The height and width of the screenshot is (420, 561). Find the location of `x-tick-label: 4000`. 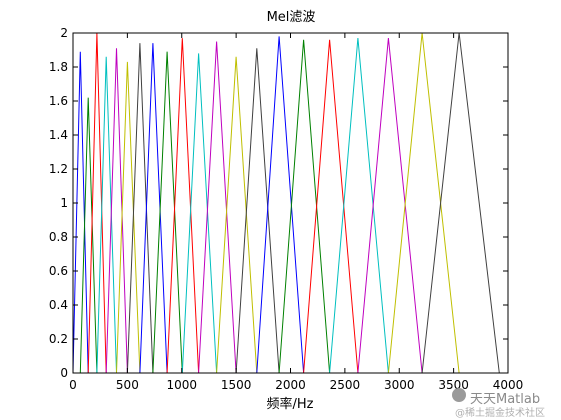

x-tick-label: 4000 is located at coordinates (508, 385).